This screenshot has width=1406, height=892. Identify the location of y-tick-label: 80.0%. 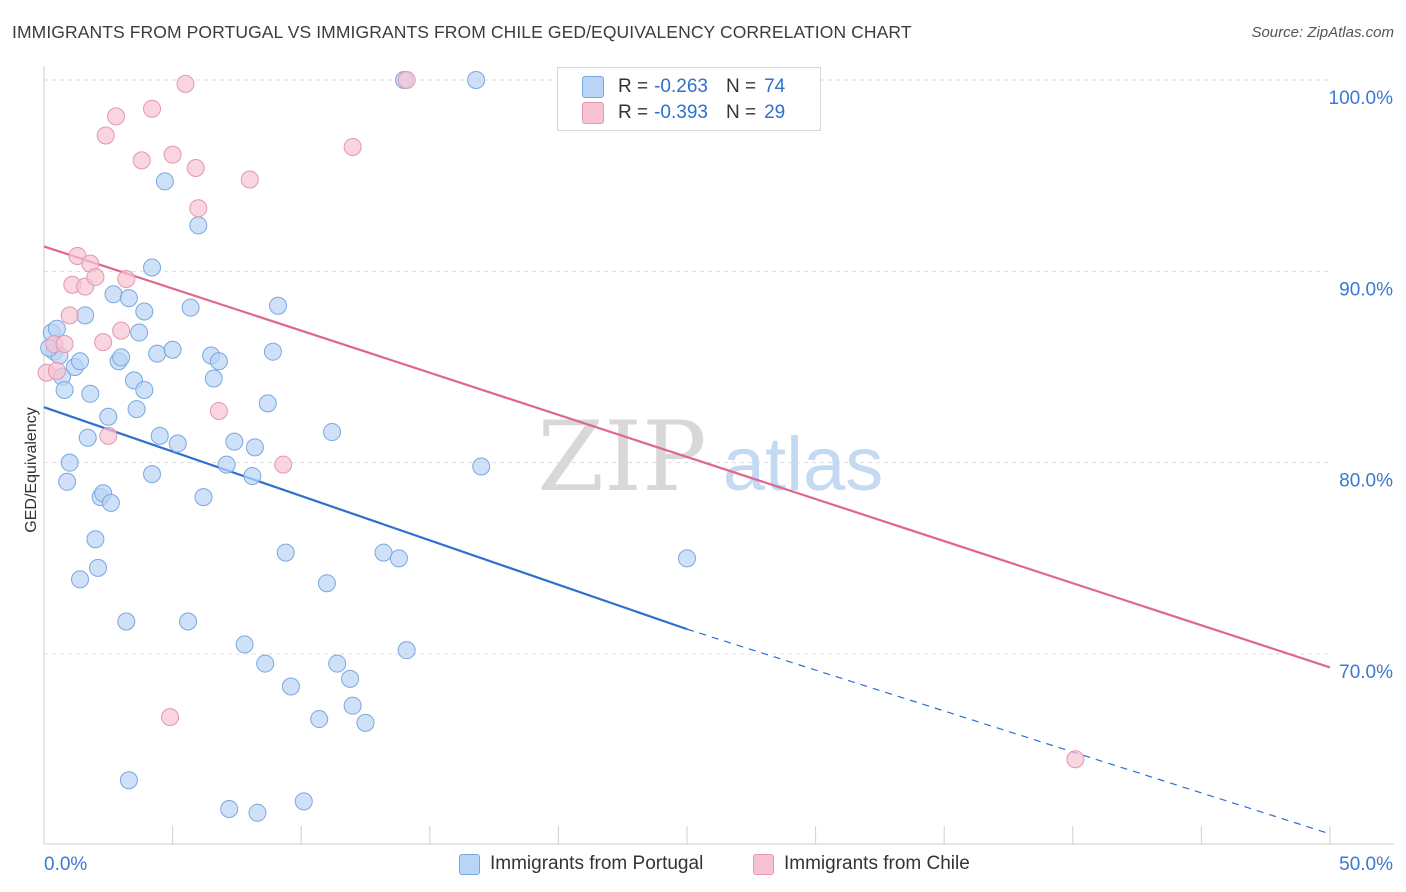
(1366, 481).